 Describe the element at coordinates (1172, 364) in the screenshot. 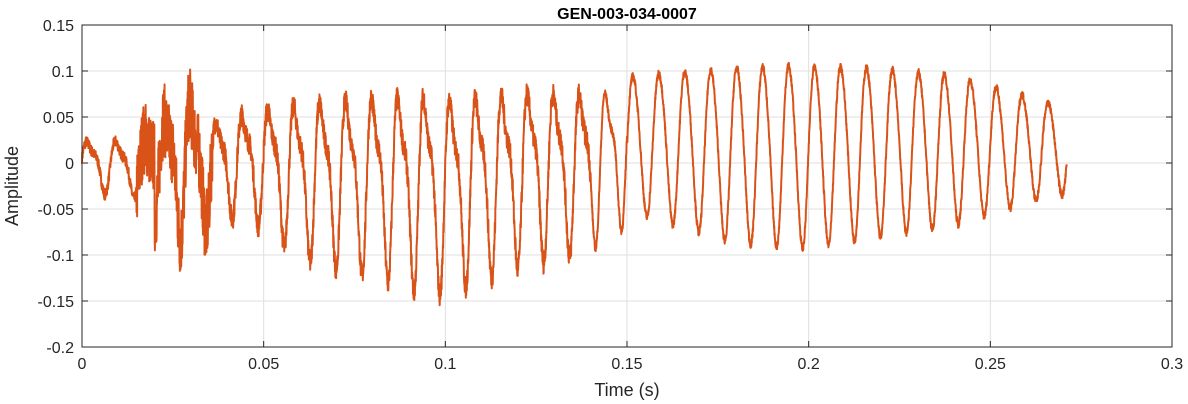

I see `x-tick-label: 0.3` at that location.